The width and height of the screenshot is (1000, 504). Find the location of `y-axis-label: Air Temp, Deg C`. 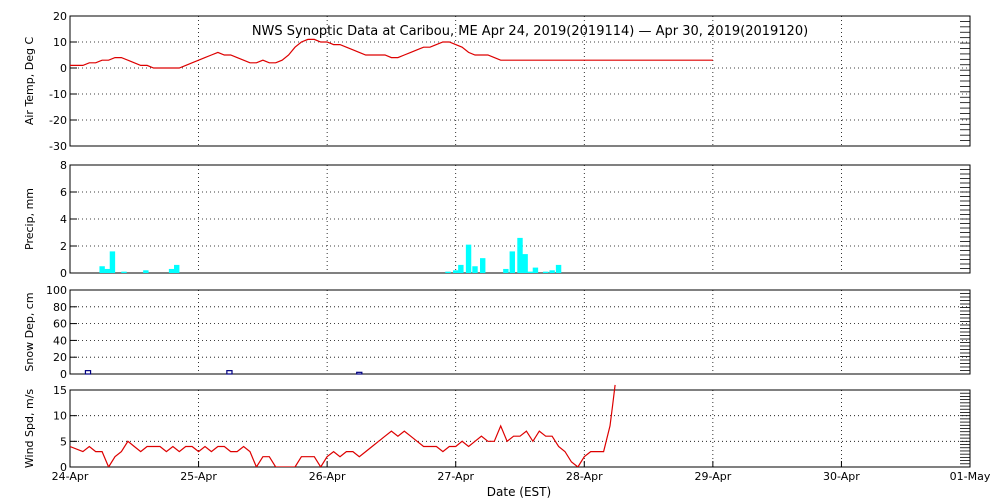

y-axis-label: Air Temp, Deg C is located at coordinates (29, 81).